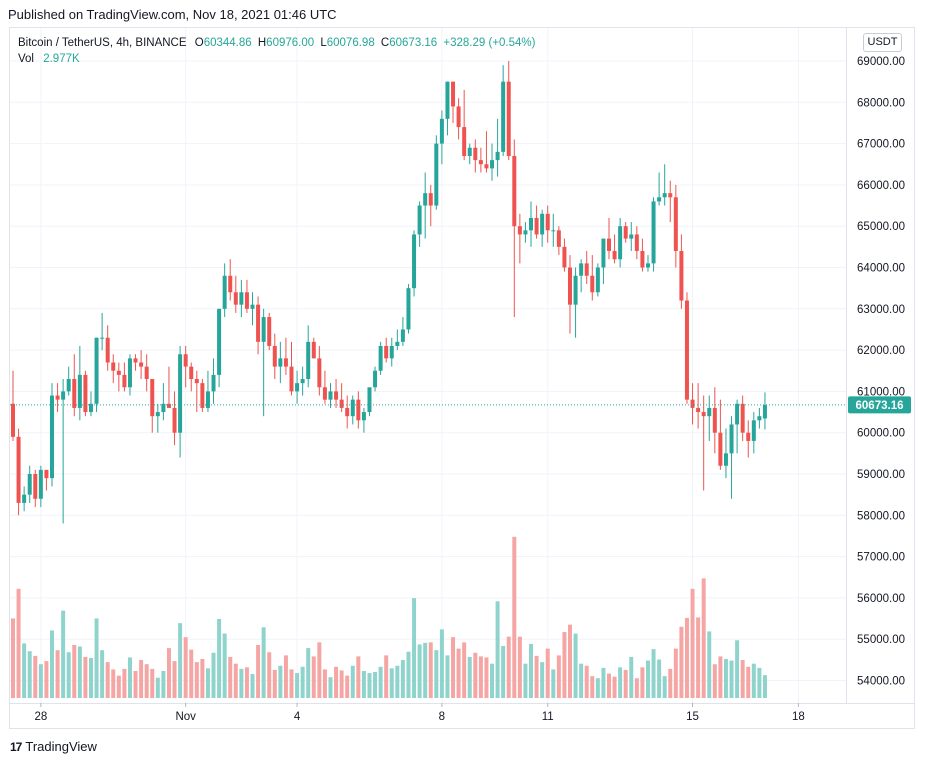 The width and height of the screenshot is (926, 765). I want to click on time-tick-label: 15, so click(692, 717).